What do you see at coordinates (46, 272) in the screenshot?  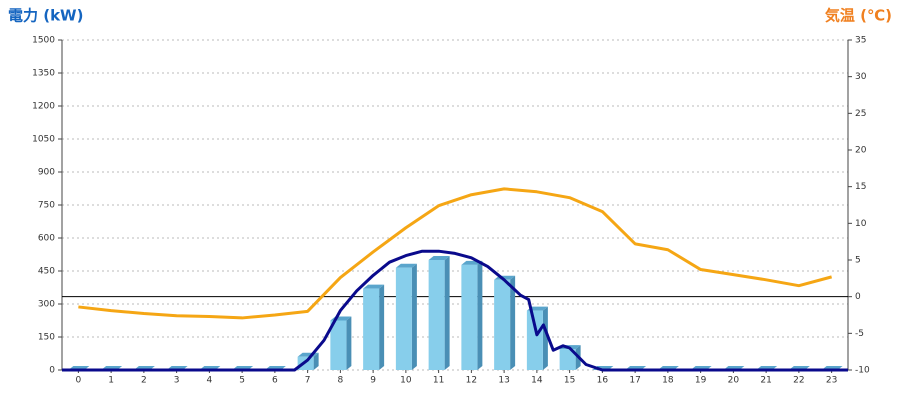 I see `y-tick-label: 450` at bounding box center [46, 272].